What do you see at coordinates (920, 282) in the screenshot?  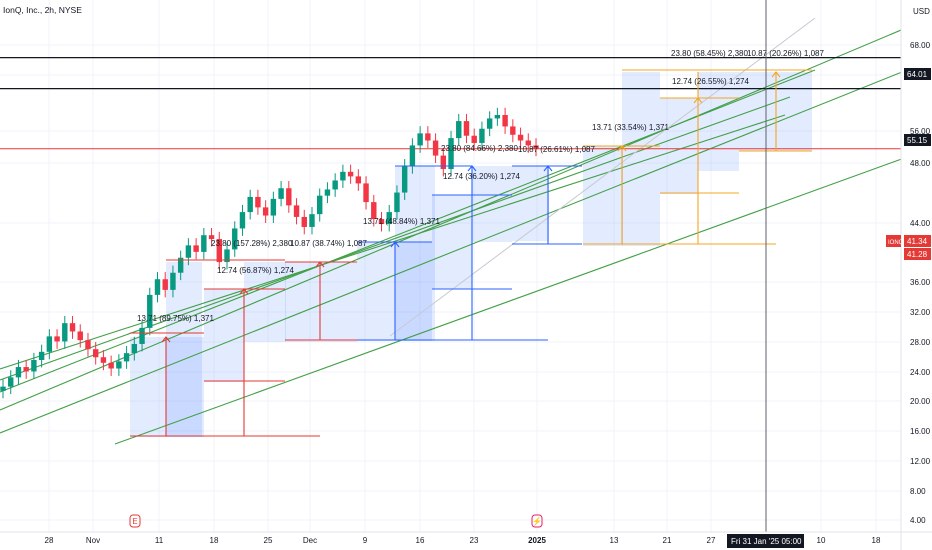 I see `y-tick-label: 36.00` at bounding box center [920, 282].